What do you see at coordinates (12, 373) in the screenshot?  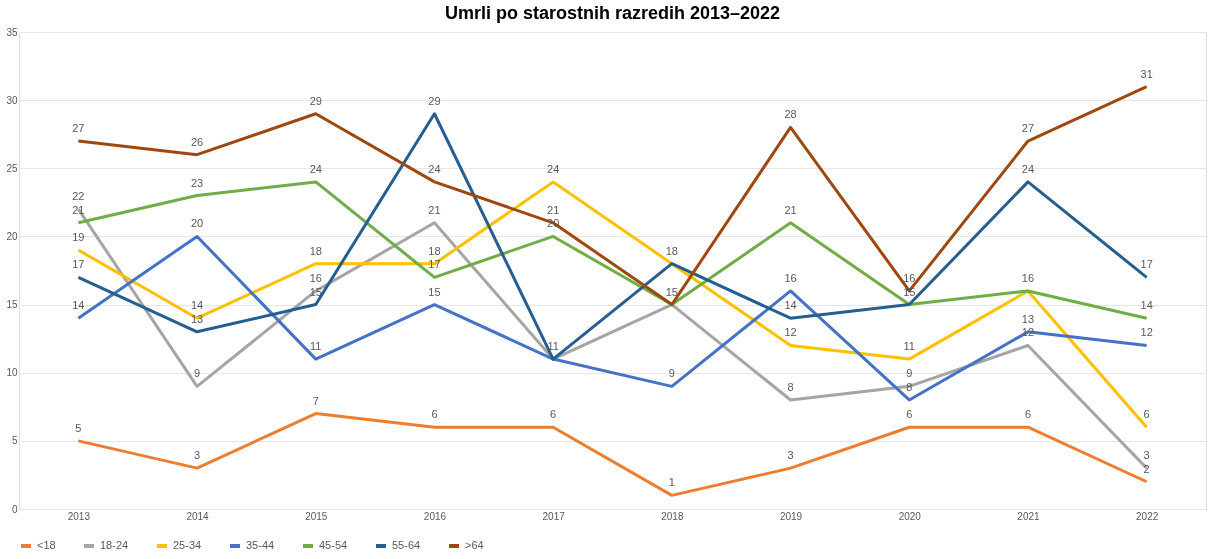 I see `y-tick-label: 10` at bounding box center [12, 373].